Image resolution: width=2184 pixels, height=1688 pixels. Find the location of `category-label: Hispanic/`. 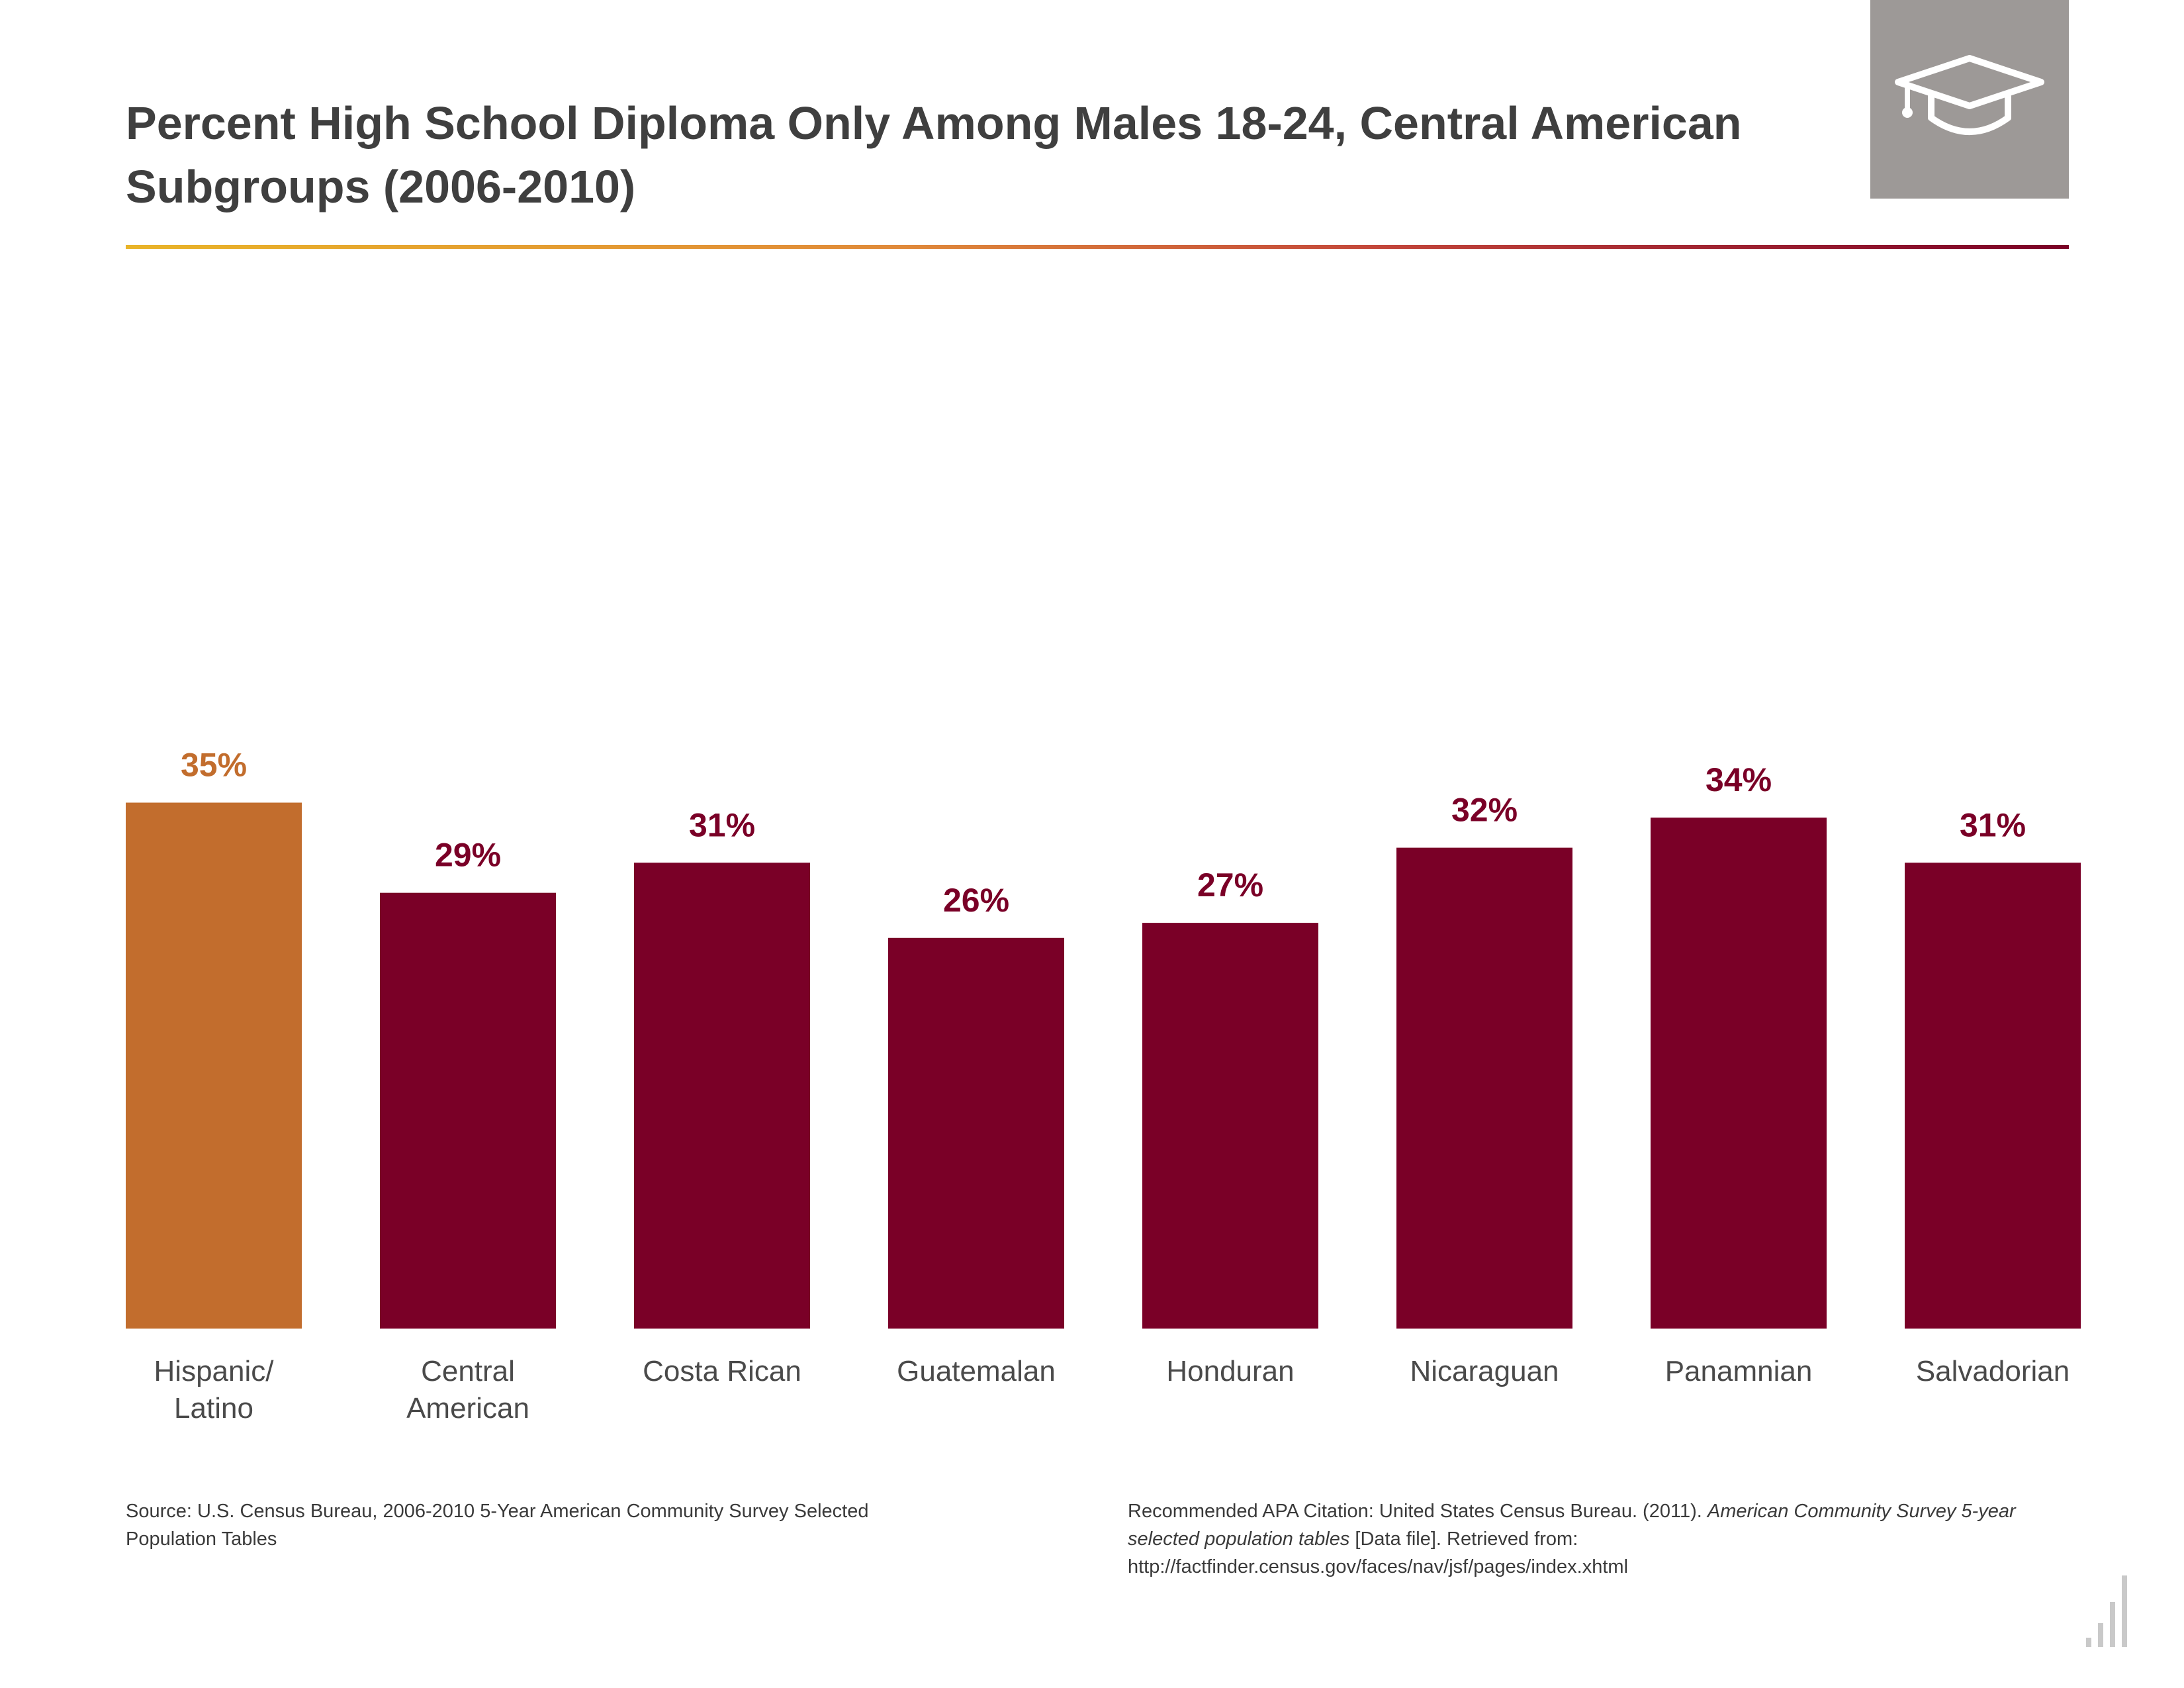

category-label: Hispanic/ is located at coordinates (214, 1371).